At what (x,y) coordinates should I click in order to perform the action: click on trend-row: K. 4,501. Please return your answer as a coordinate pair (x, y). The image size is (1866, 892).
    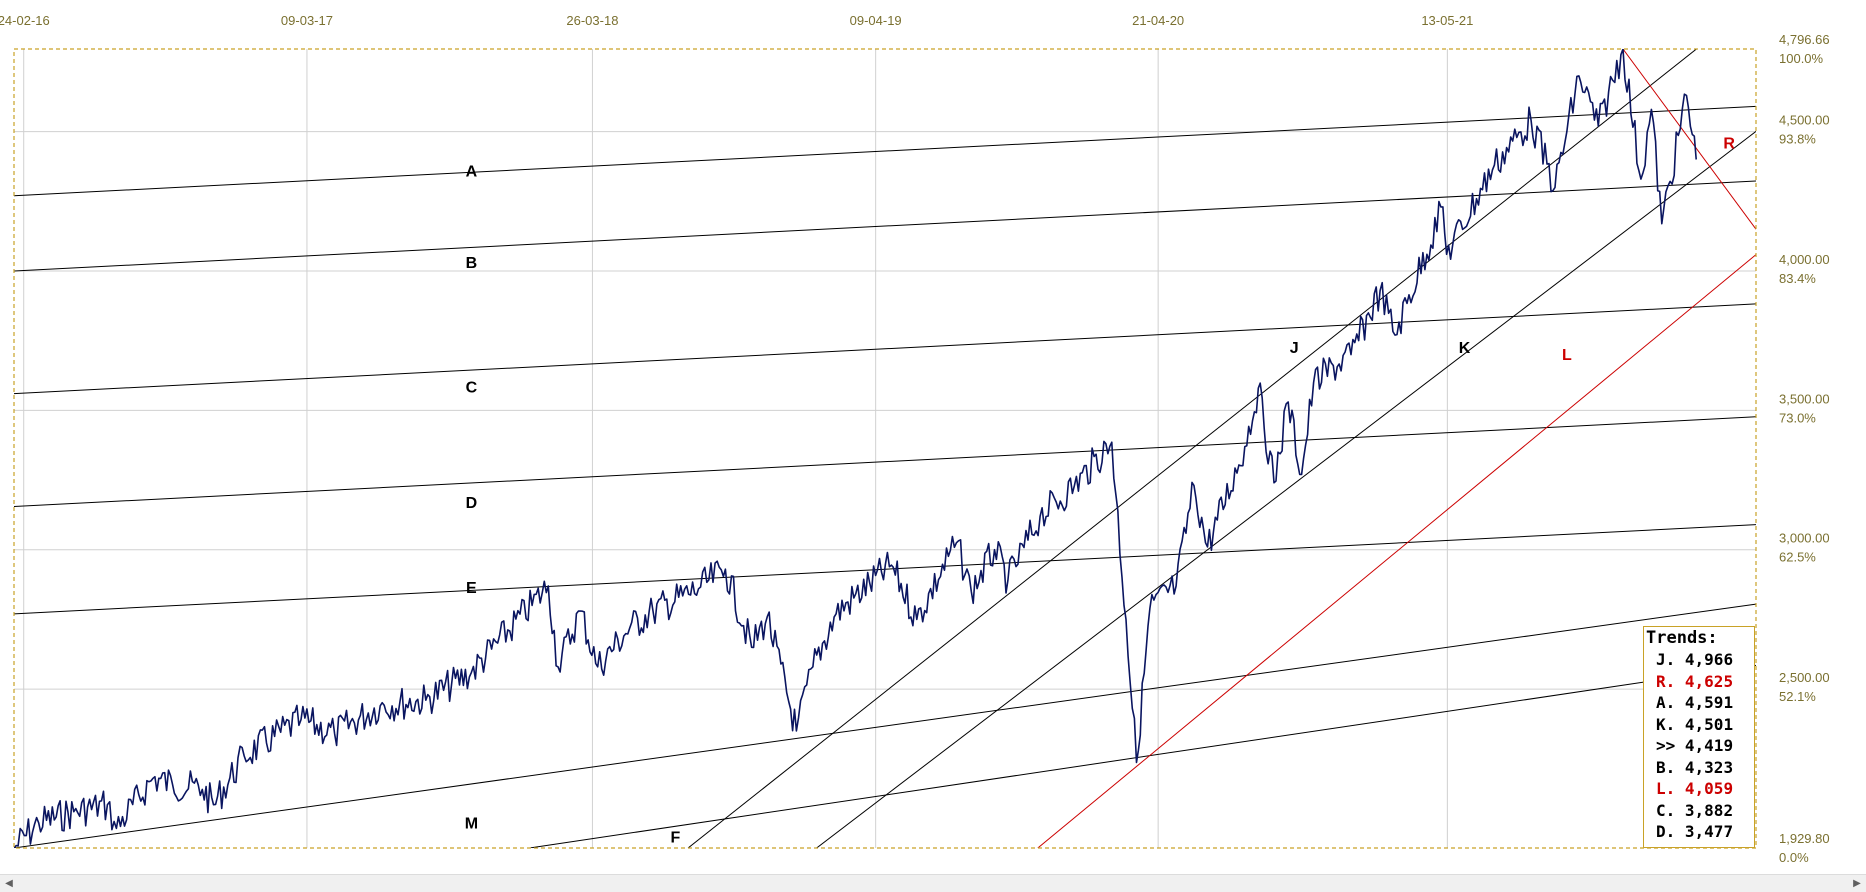
    Looking at the image, I should click on (1694, 724).